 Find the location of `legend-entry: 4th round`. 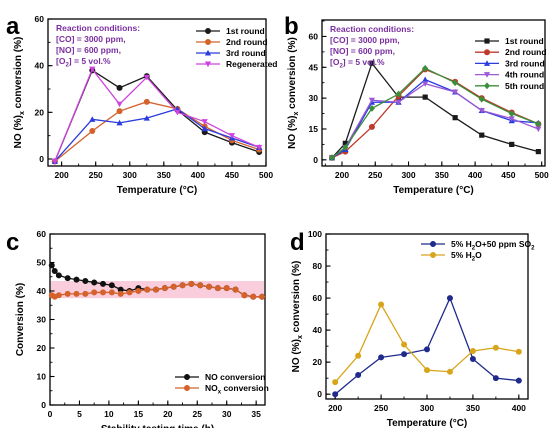

legend-entry: 4th round is located at coordinates (509, 75).